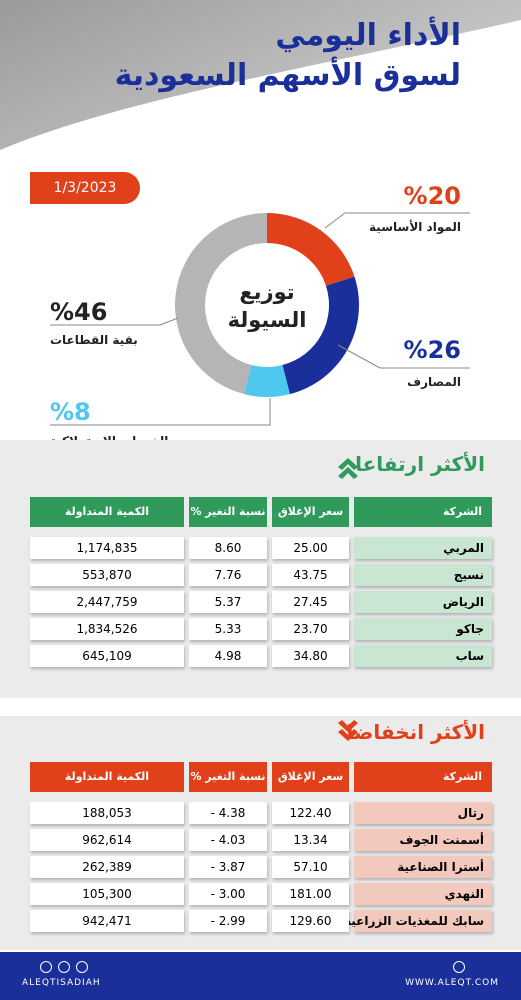 Image resolution: width=521 pixels, height=1000 pixels. What do you see at coordinates (310, 840) in the screenshot?
I see `value-cell: 13.34` at bounding box center [310, 840].